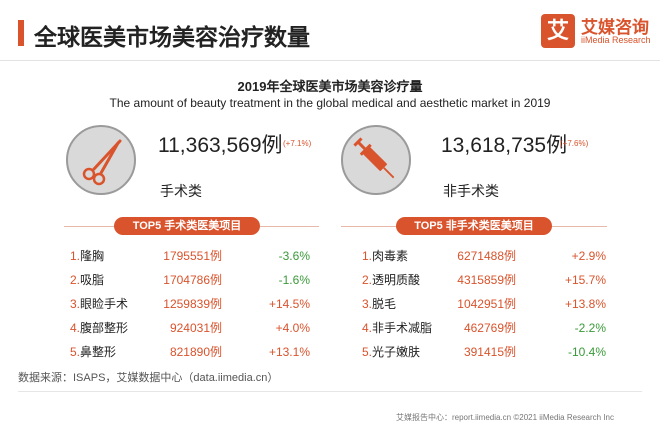 The image size is (660, 429). I want to click on surgical-row: 3. 眼睑手术 1259839例 +14.5%, so click(195, 308).